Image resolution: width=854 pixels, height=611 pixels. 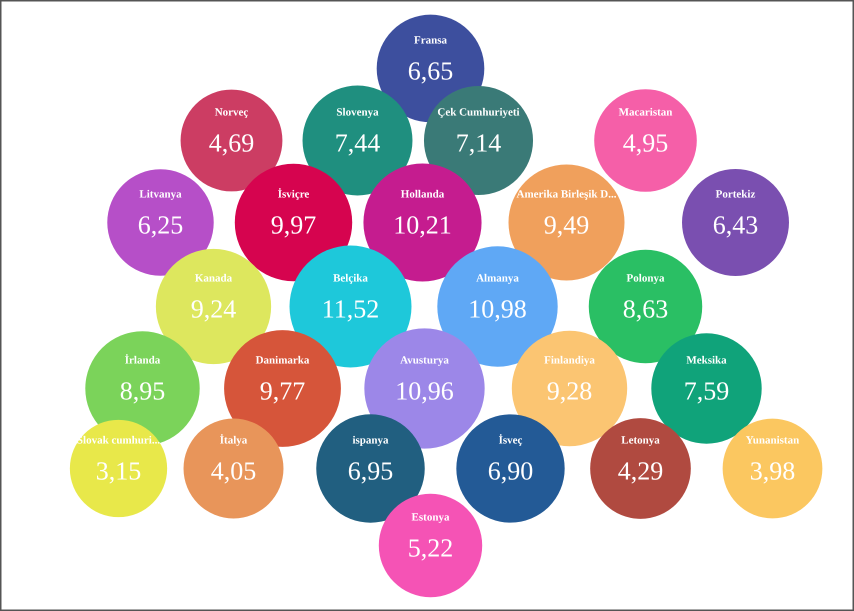 What do you see at coordinates (161, 225) in the screenshot?
I see `data-label: 6,25` at bounding box center [161, 225].